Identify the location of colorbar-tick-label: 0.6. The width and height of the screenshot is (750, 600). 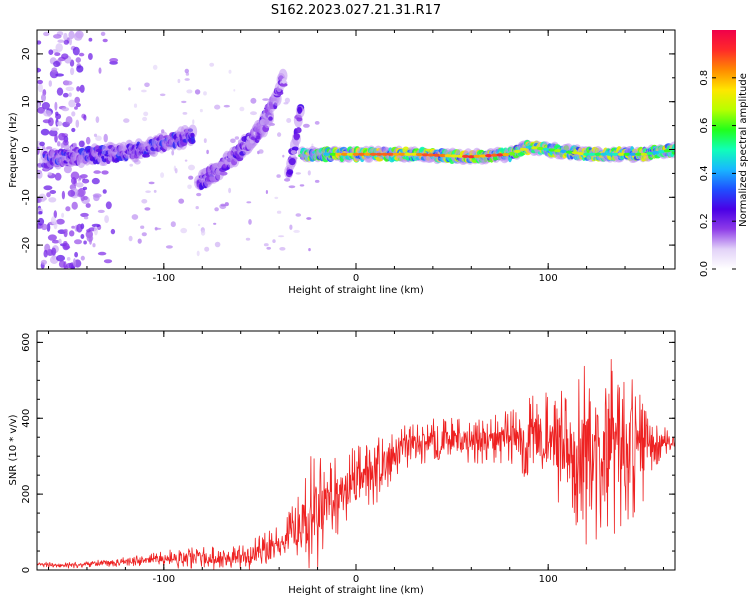
(704, 126).